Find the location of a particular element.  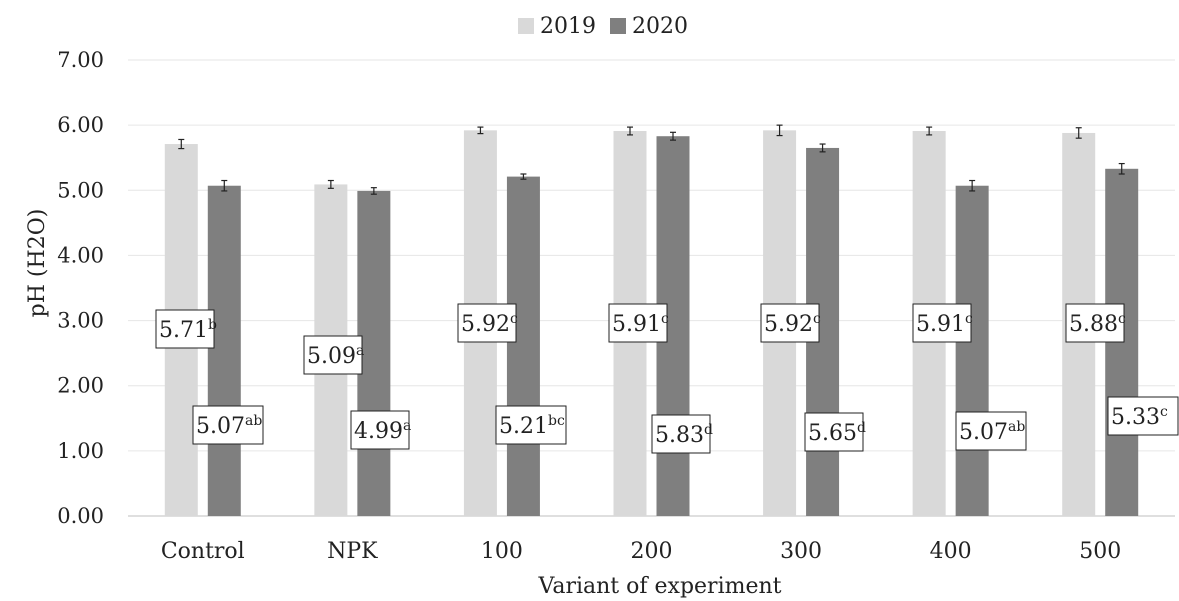

svg-text: 5.09a is located at coordinates (335, 356).